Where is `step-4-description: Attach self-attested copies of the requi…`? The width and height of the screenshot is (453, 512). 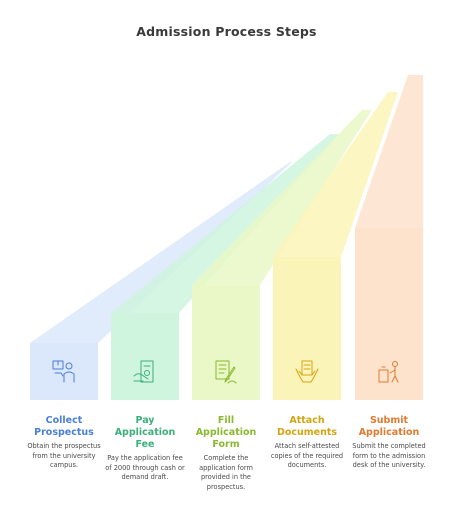
step-4-description: Attach self-attested copies of the requi… is located at coordinates (307, 455).